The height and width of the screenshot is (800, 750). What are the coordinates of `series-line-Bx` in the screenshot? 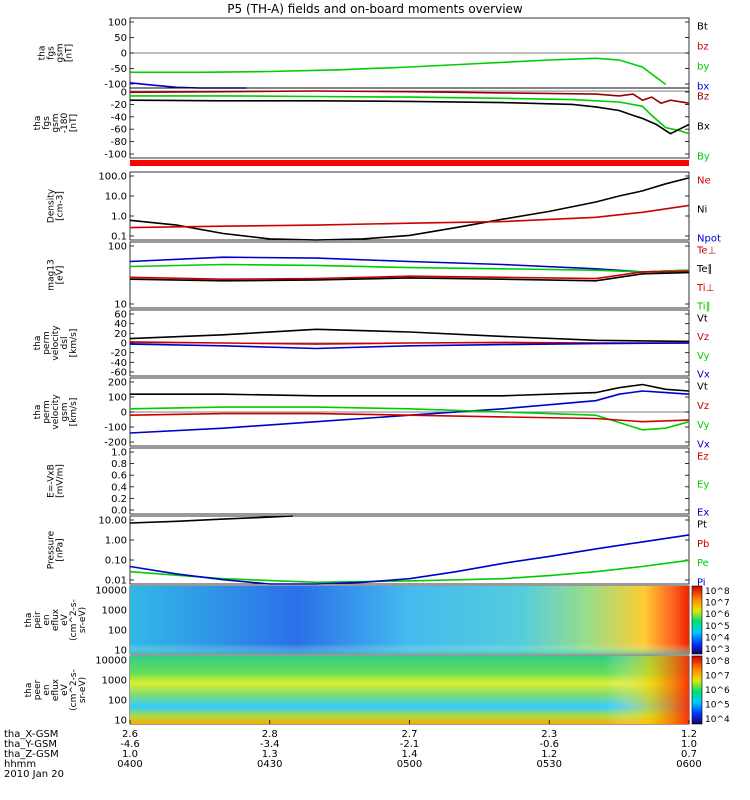 It's located at (409, 117).